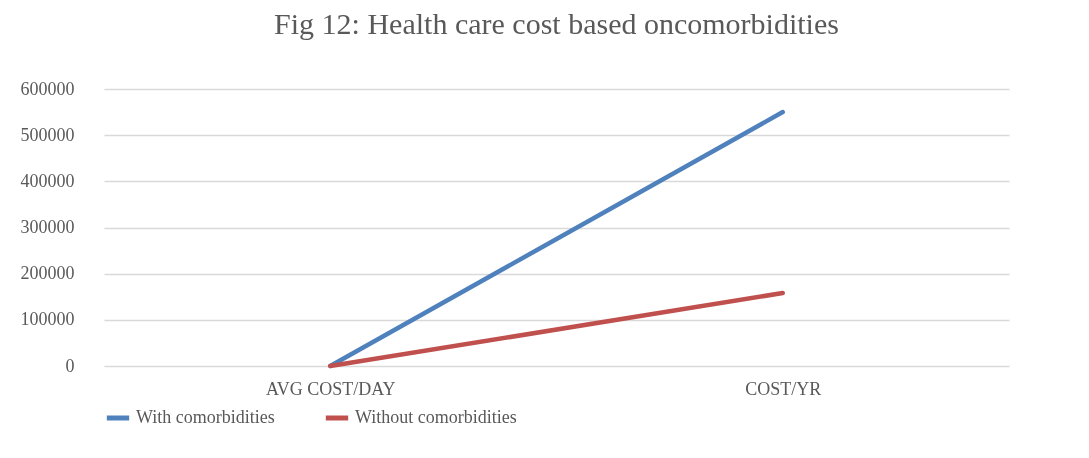 This screenshot has height=458, width=1089. I want to click on legend-label: Without comorbidities, so click(436, 417).